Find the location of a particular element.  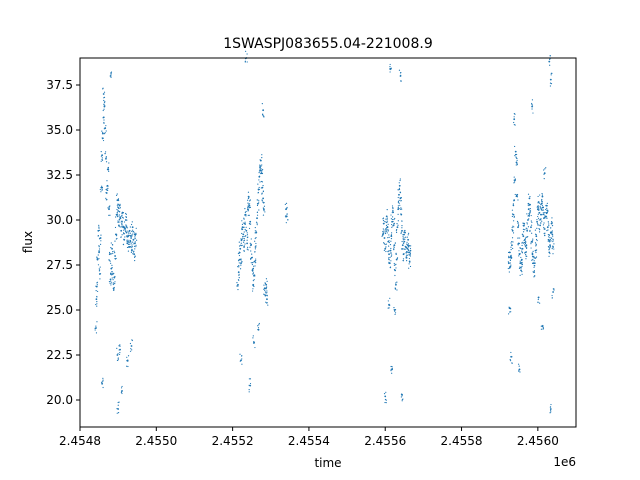

x-axis-label: time is located at coordinates (327, 463).